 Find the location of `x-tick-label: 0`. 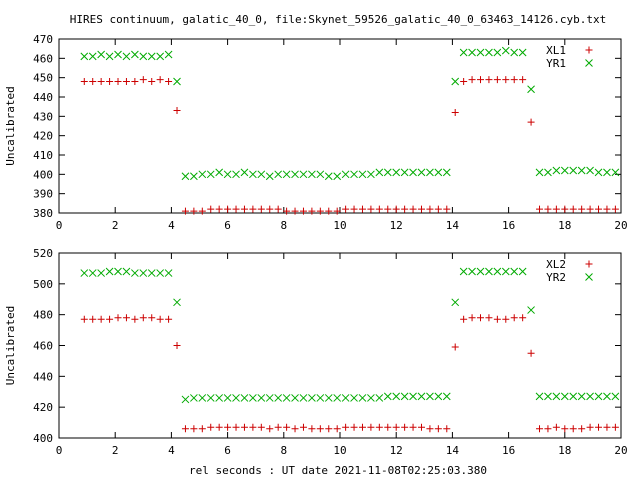

x-tick-label: 0 is located at coordinates (59, 450).